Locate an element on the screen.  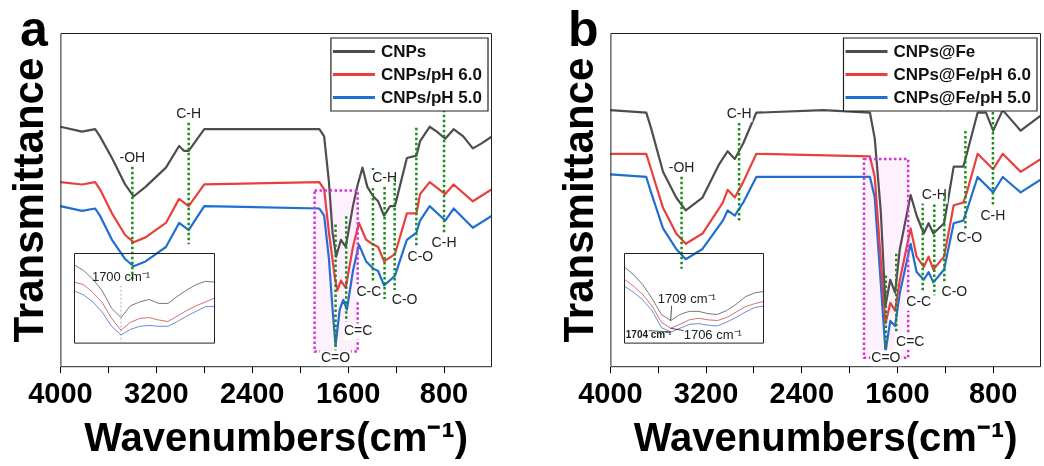
annotation: 1709 cm⁻¹ is located at coordinates (687, 299).